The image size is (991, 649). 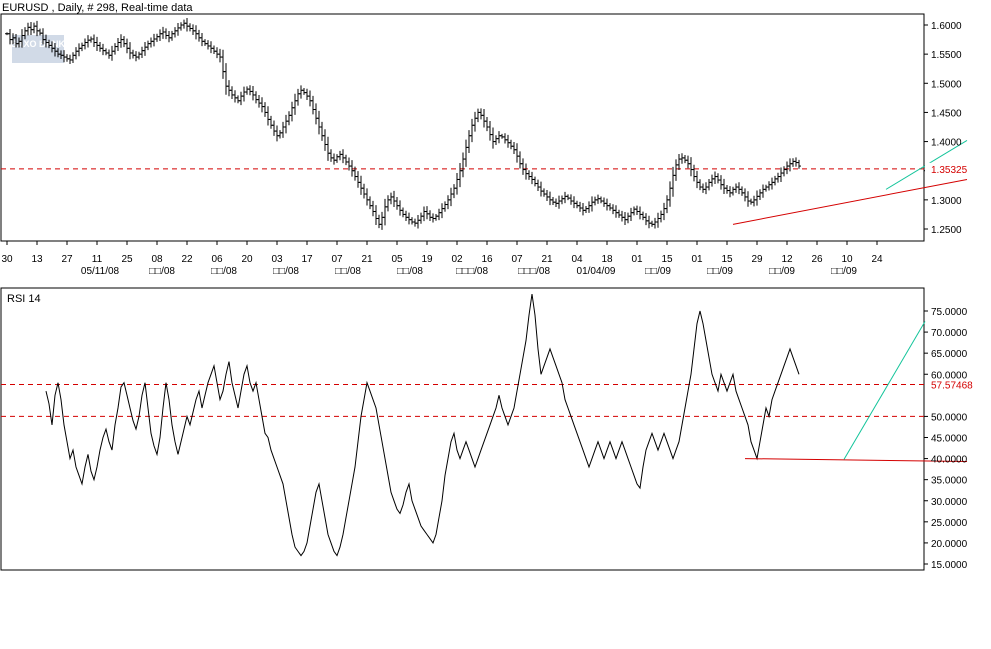 What do you see at coordinates (157, 259) in the screenshot?
I see `x-tick-label: 08` at bounding box center [157, 259].